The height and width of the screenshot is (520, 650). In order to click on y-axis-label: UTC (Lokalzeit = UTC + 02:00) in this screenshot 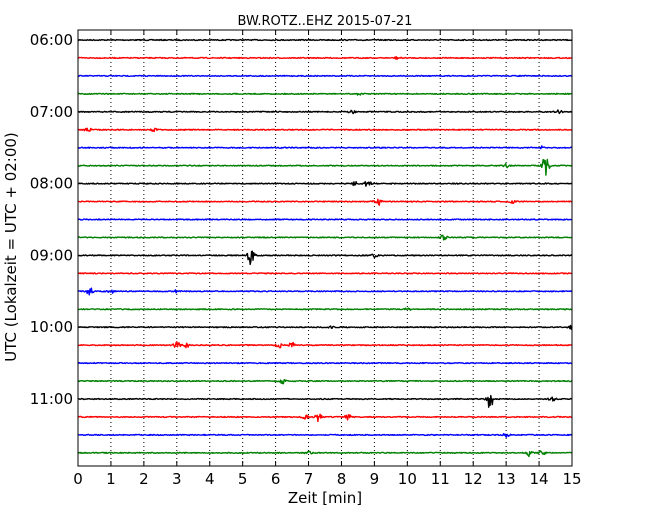, I will do `click(11, 247)`.